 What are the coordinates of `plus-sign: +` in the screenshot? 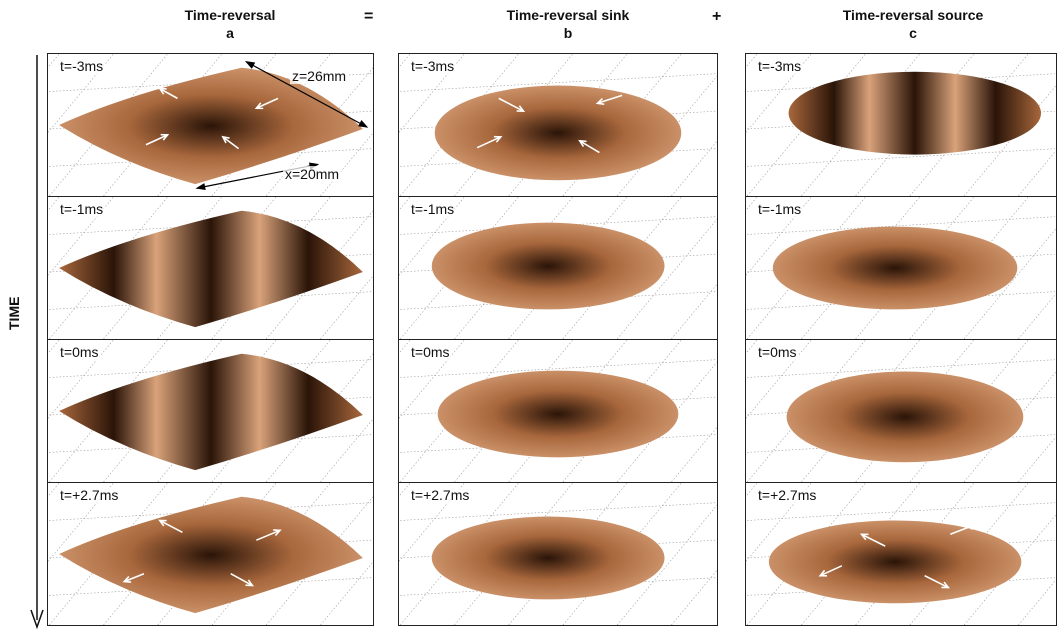 It's located at (717, 16).